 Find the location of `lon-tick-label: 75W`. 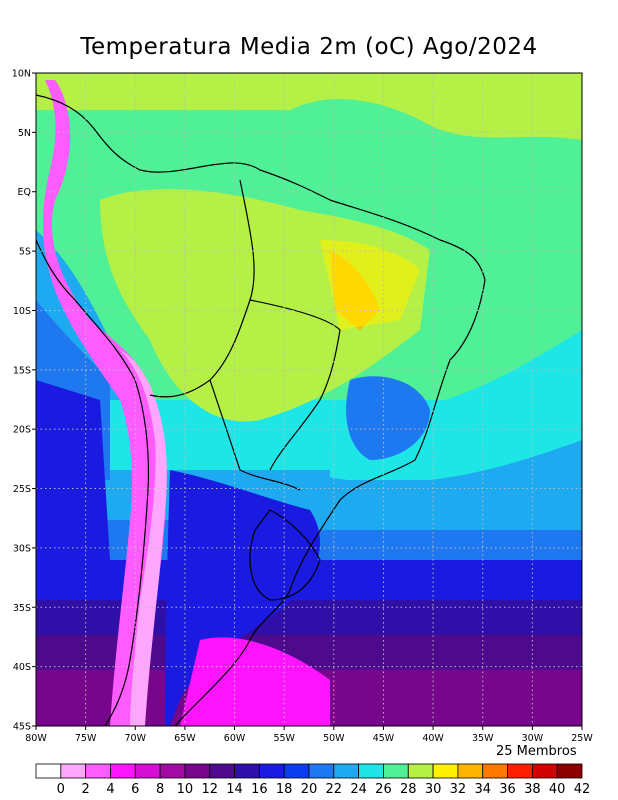

lon-tick-label: 75W is located at coordinates (86, 738).